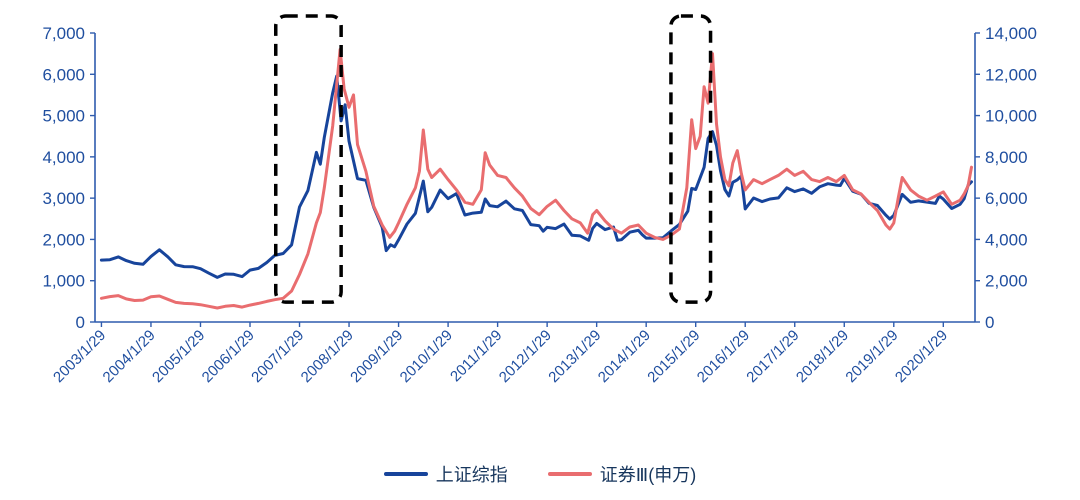  I want to click on left-axis-tick-label: 0, so click(80, 322).